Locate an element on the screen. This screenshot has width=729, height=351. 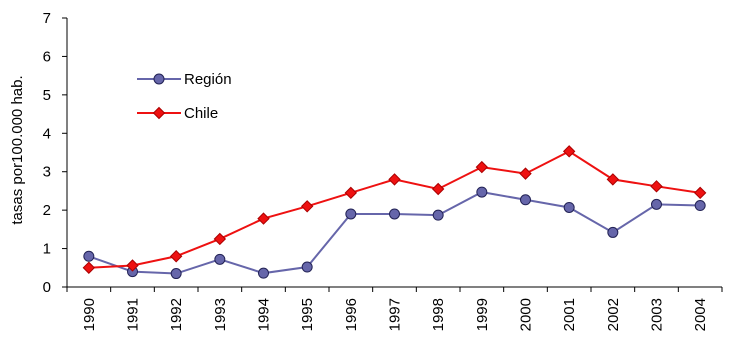
legend-item: Chile is located at coordinates (177, 113).